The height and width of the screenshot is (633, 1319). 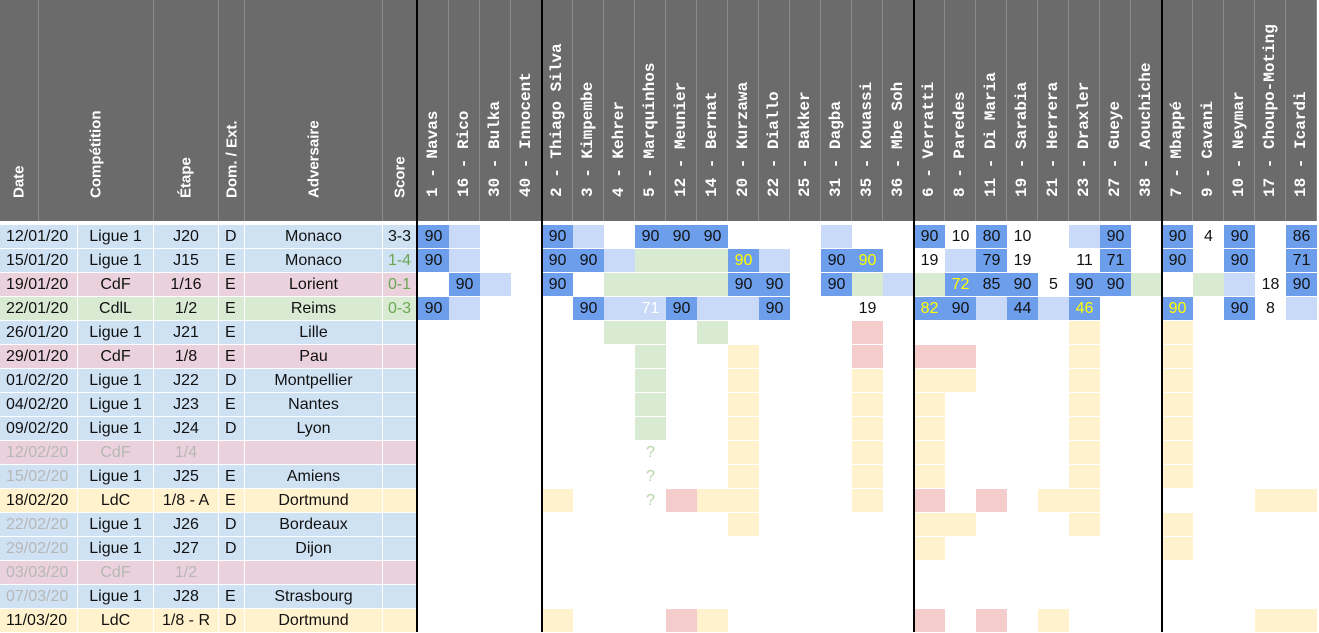 What do you see at coordinates (1084, 110) in the screenshot?
I see `header-player: 23 - Draxler` at bounding box center [1084, 110].